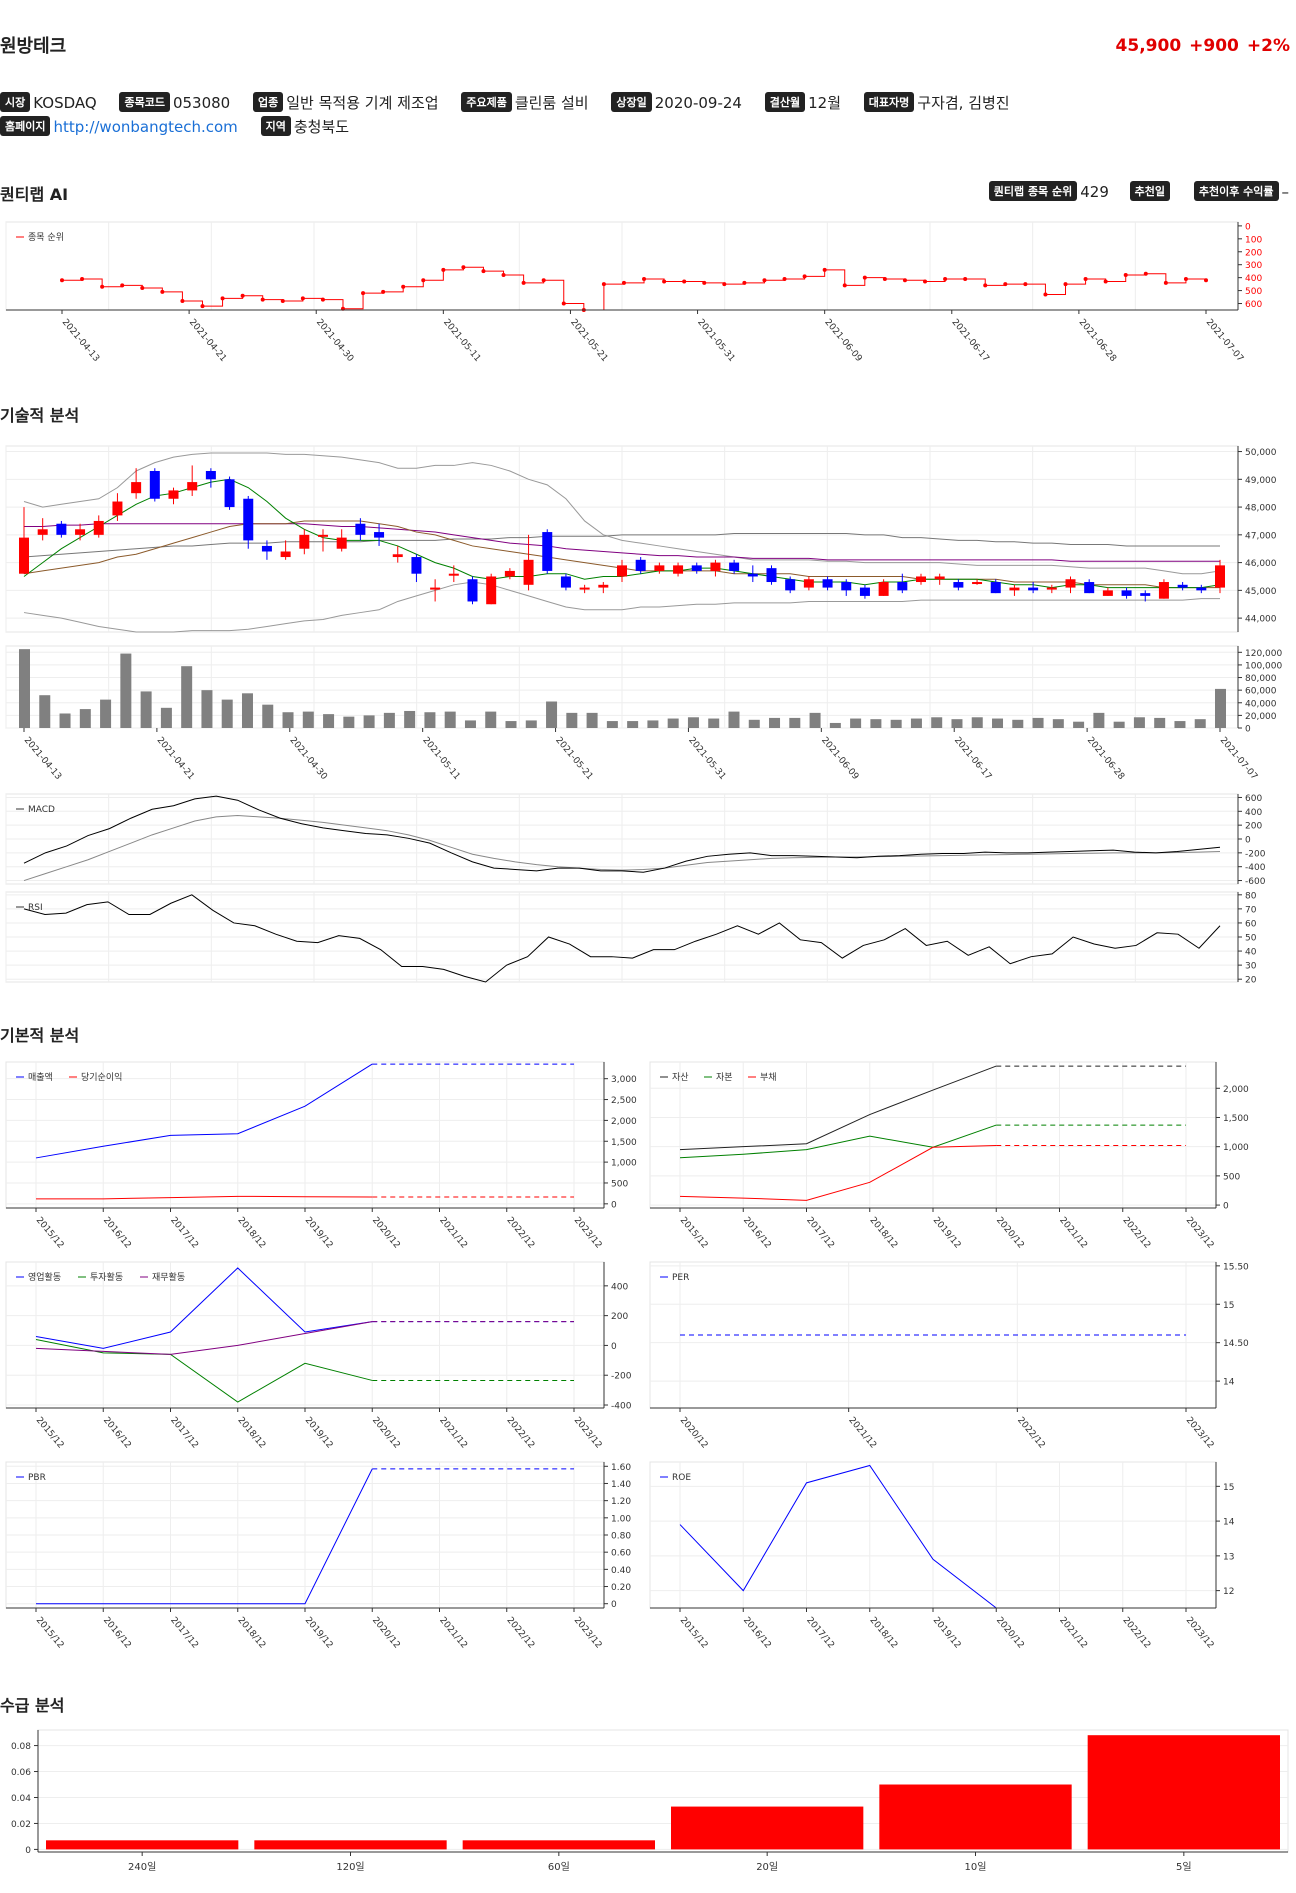  Describe the element at coordinates (145, 127) in the screenshot. I see `homepage-link: http://wonbangtech.com` at that location.